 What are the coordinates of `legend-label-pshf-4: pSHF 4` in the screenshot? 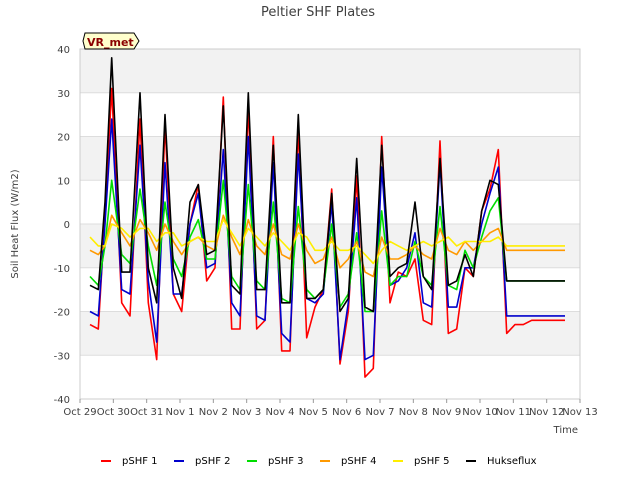 It's located at (359, 461).